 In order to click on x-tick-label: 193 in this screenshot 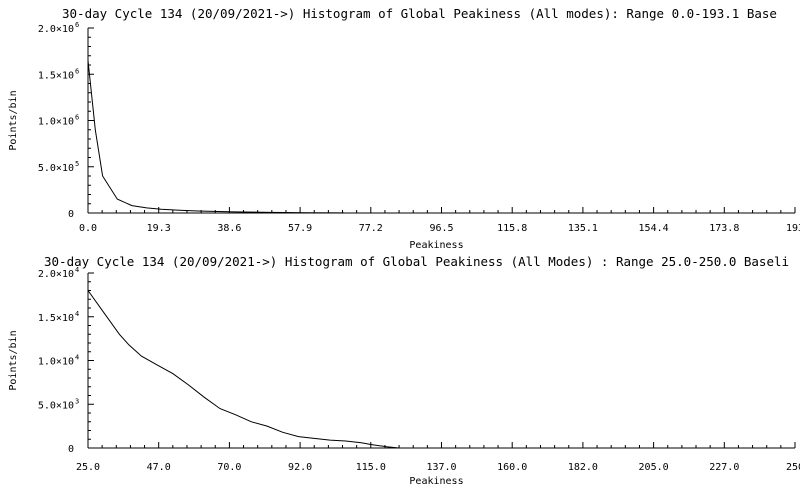, I will do `click(793, 228)`.